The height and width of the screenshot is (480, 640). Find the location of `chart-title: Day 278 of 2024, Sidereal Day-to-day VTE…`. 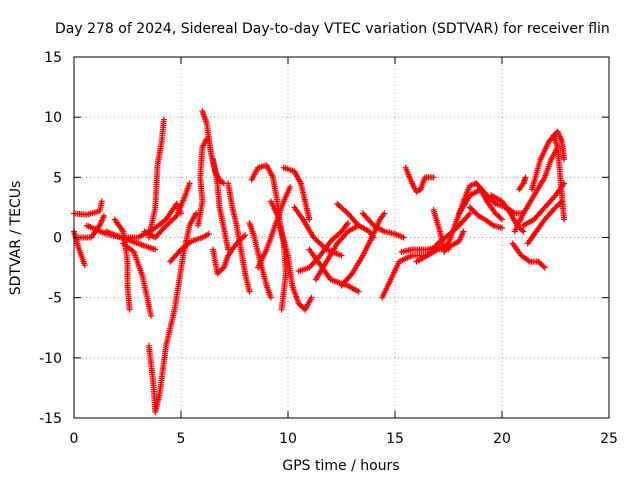

chart-title: Day 278 of 2024, Sidereal Day-to-day VTE… is located at coordinates (332, 29).